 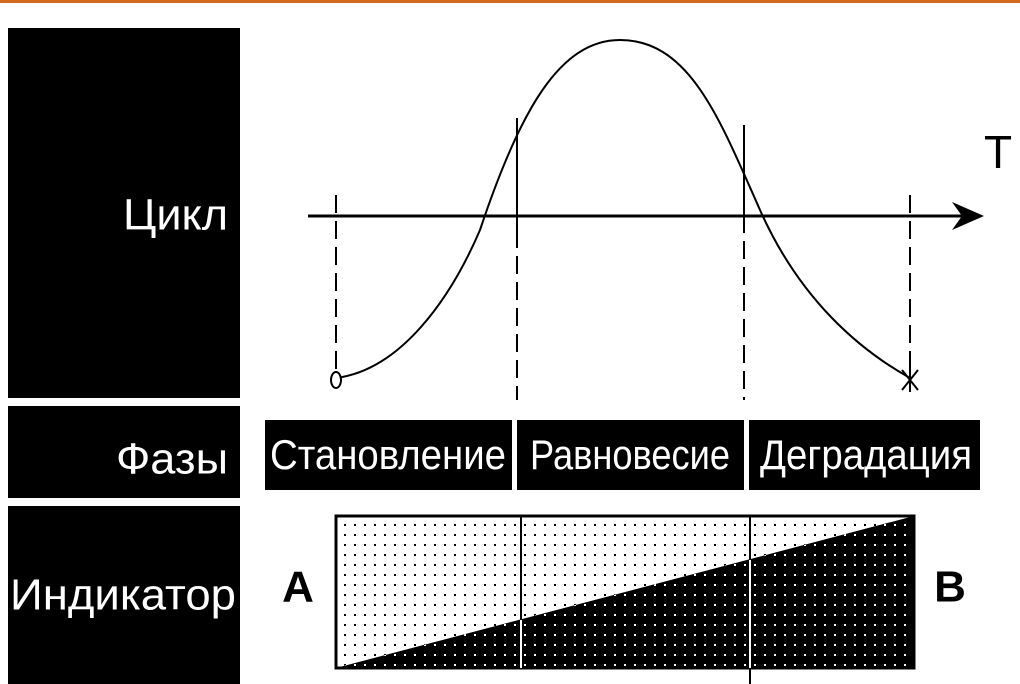 I want to click on axis-label: T, so click(x=998, y=152).